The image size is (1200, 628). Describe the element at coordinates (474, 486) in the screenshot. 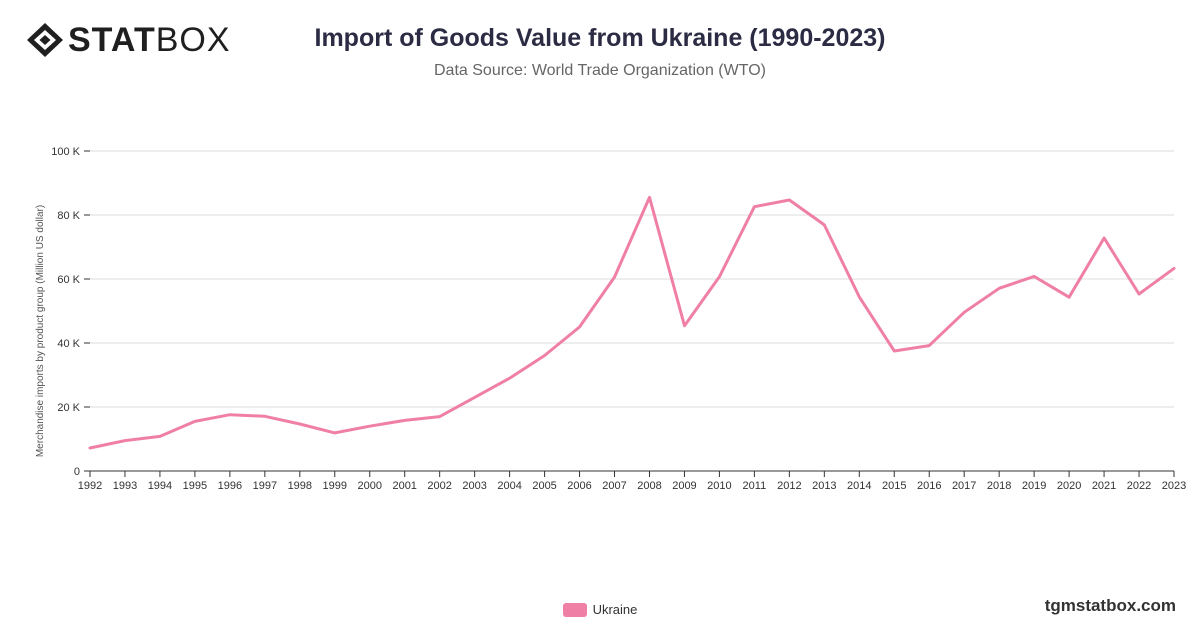

I see `x-tick-label: 2003` at that location.